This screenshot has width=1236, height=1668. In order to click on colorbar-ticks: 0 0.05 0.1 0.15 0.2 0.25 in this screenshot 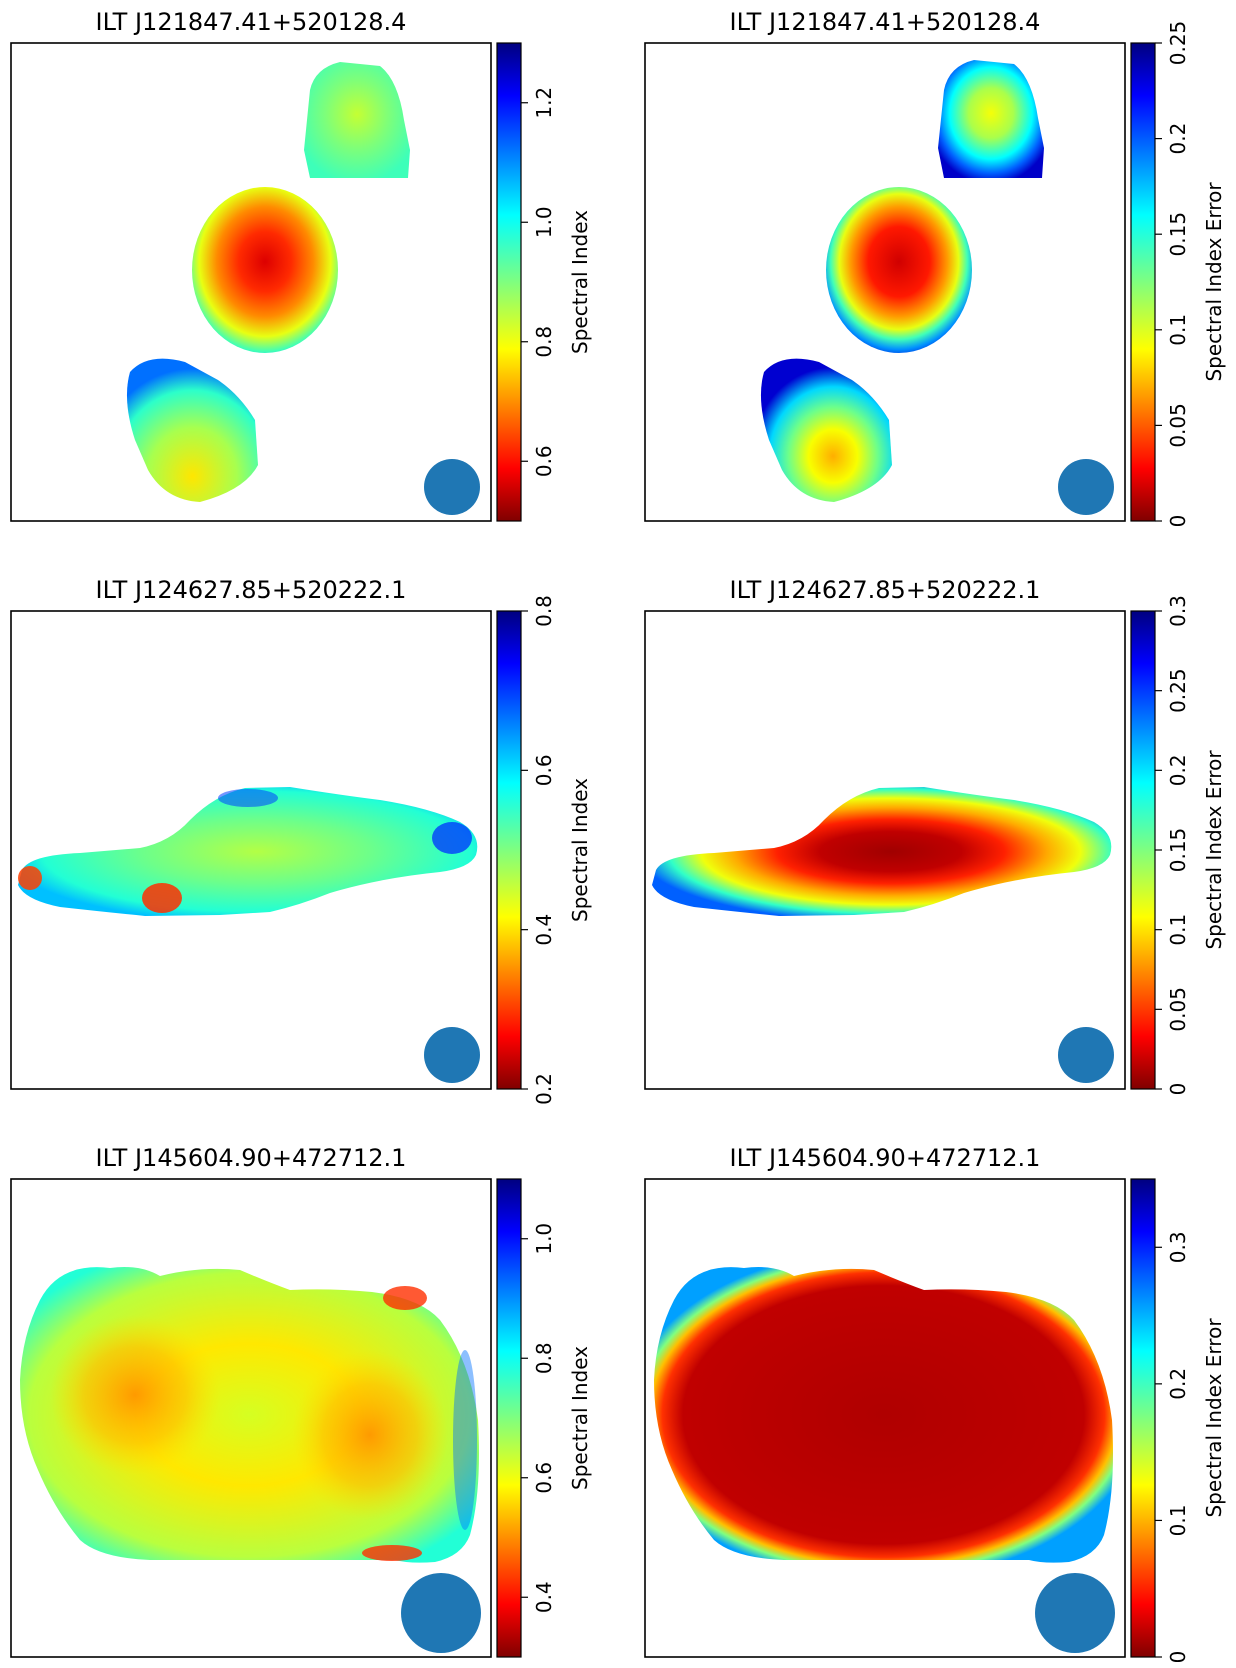, I will do `click(1172, 274)`.